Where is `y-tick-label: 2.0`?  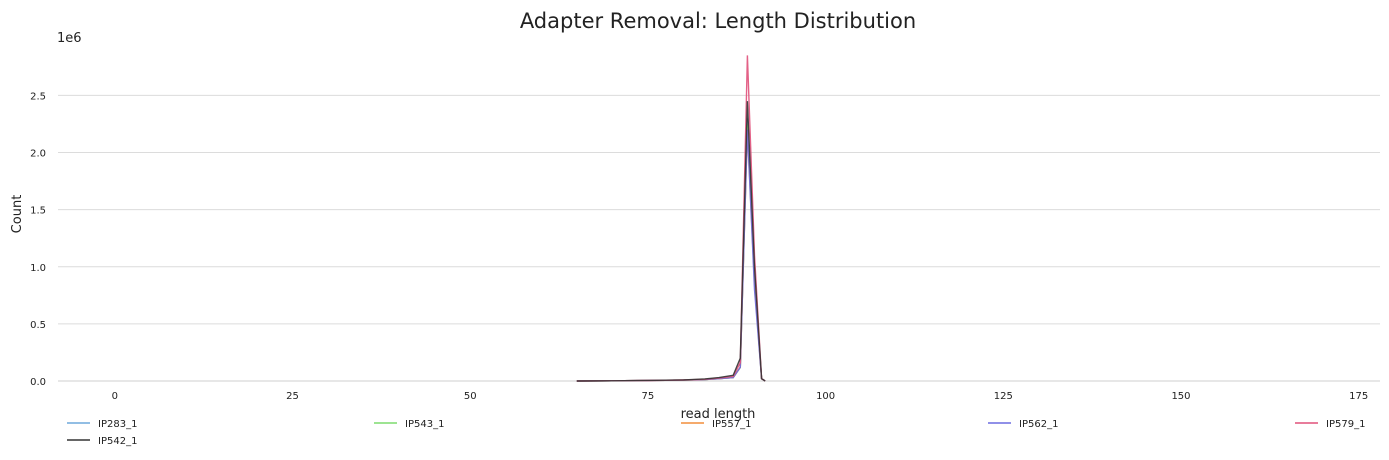 y-tick-label: 2.0 is located at coordinates (38, 154).